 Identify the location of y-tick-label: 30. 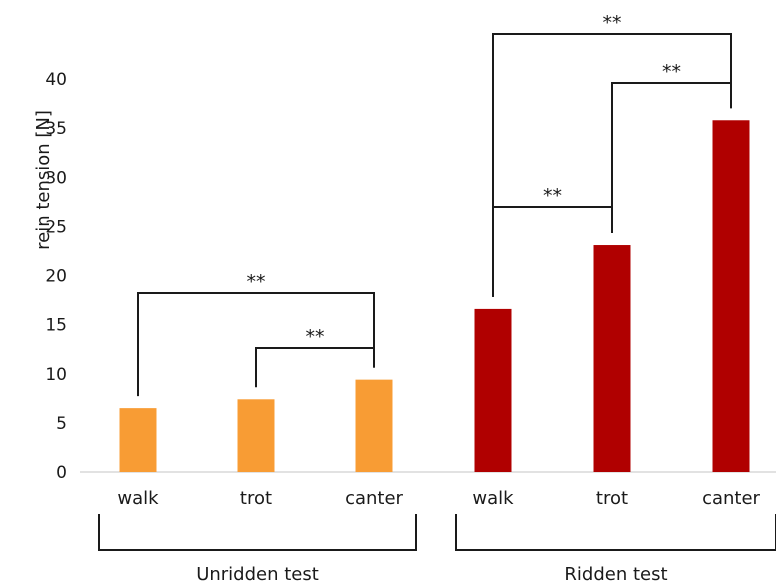
(56, 178).